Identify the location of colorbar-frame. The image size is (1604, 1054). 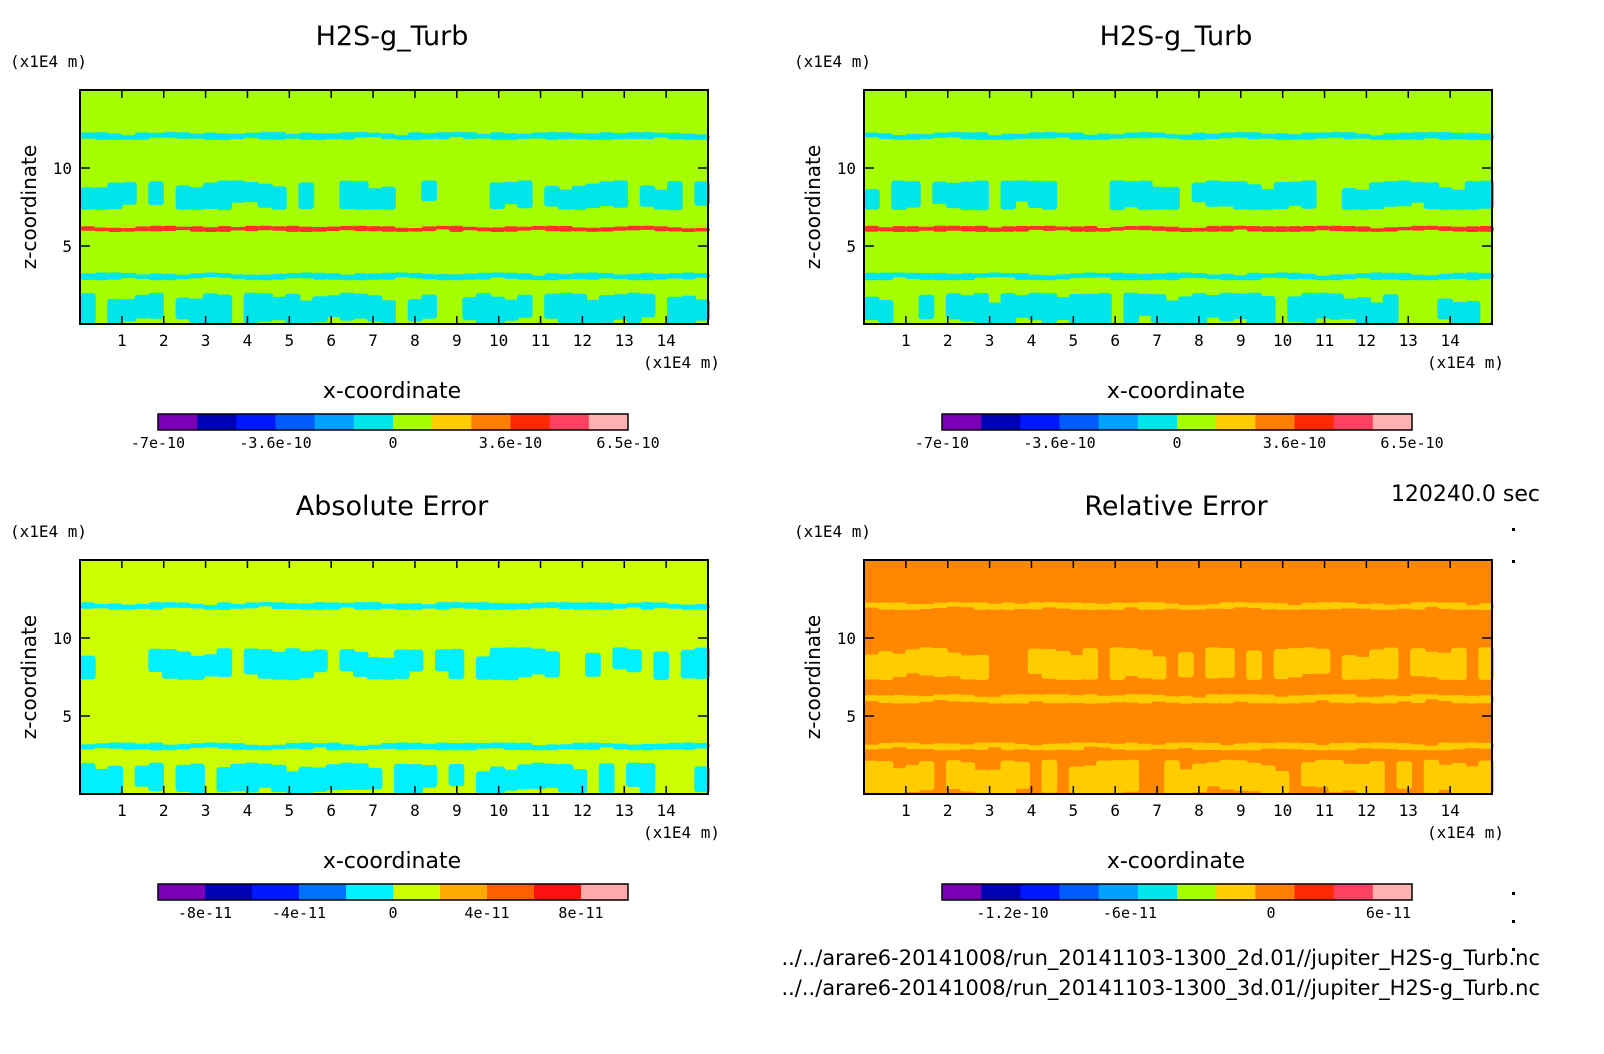
(393, 892).